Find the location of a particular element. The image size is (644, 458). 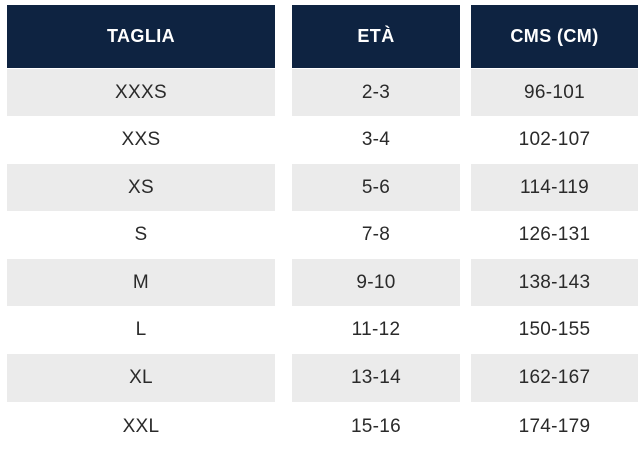

cell-cms: 96-101 is located at coordinates (554, 92).